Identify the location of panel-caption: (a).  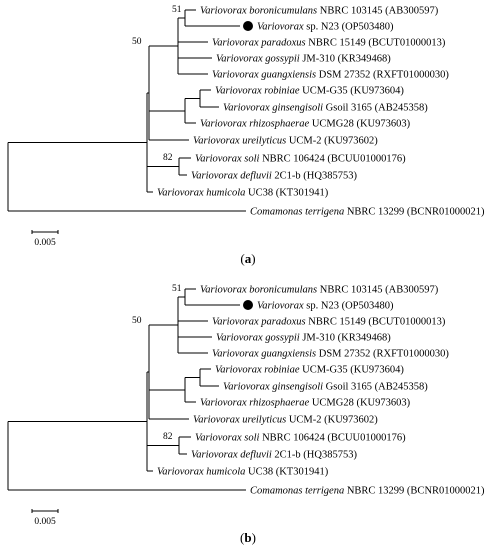
(247, 258).